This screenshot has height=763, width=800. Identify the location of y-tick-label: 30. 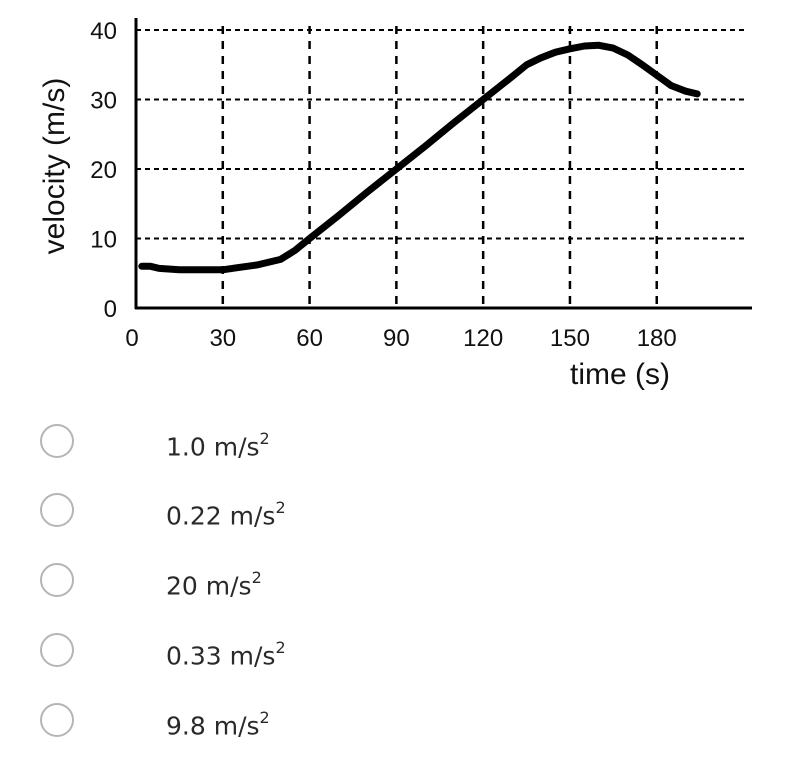
(103, 101).